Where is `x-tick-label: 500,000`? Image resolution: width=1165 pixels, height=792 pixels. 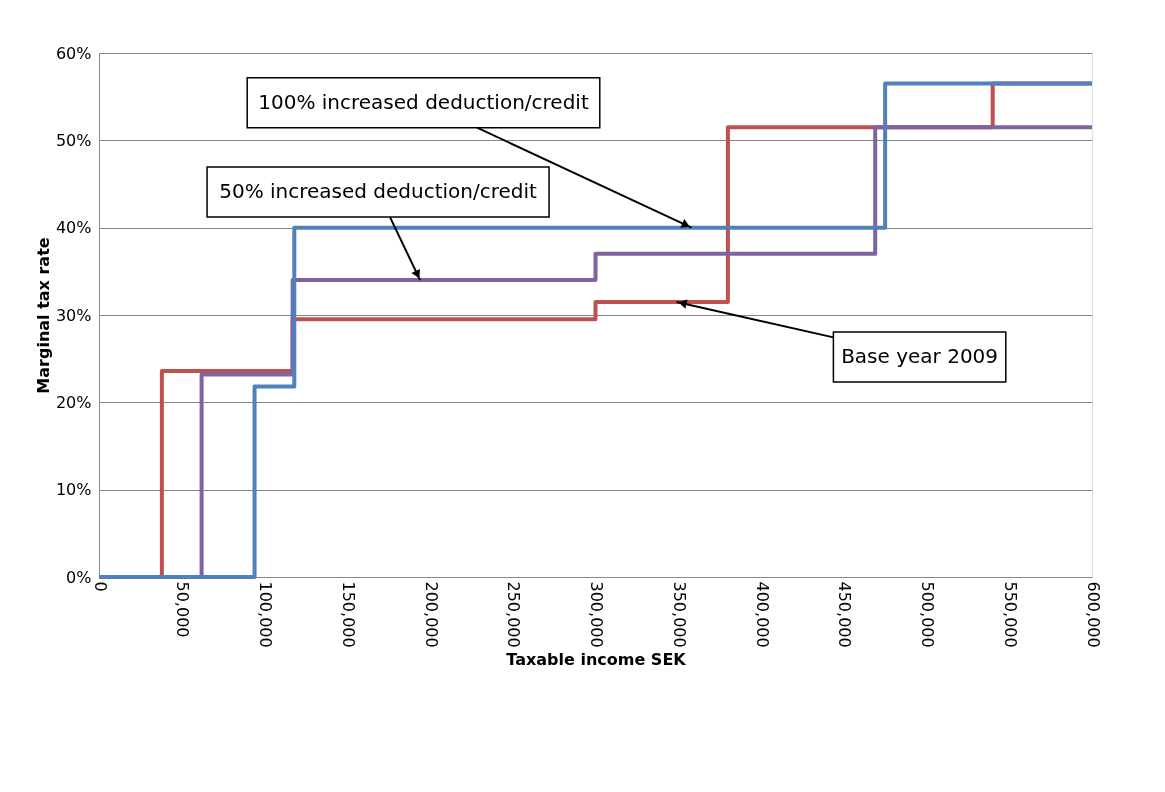
x-tick-label: 500,000 is located at coordinates (927, 614).